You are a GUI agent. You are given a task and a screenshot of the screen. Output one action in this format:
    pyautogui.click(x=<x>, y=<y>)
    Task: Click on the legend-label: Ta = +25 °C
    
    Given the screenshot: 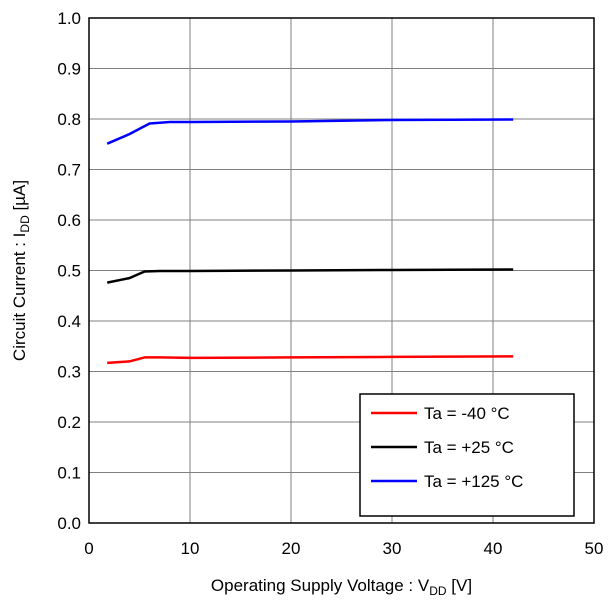 What is the action you would take?
    pyautogui.click(x=469, y=447)
    